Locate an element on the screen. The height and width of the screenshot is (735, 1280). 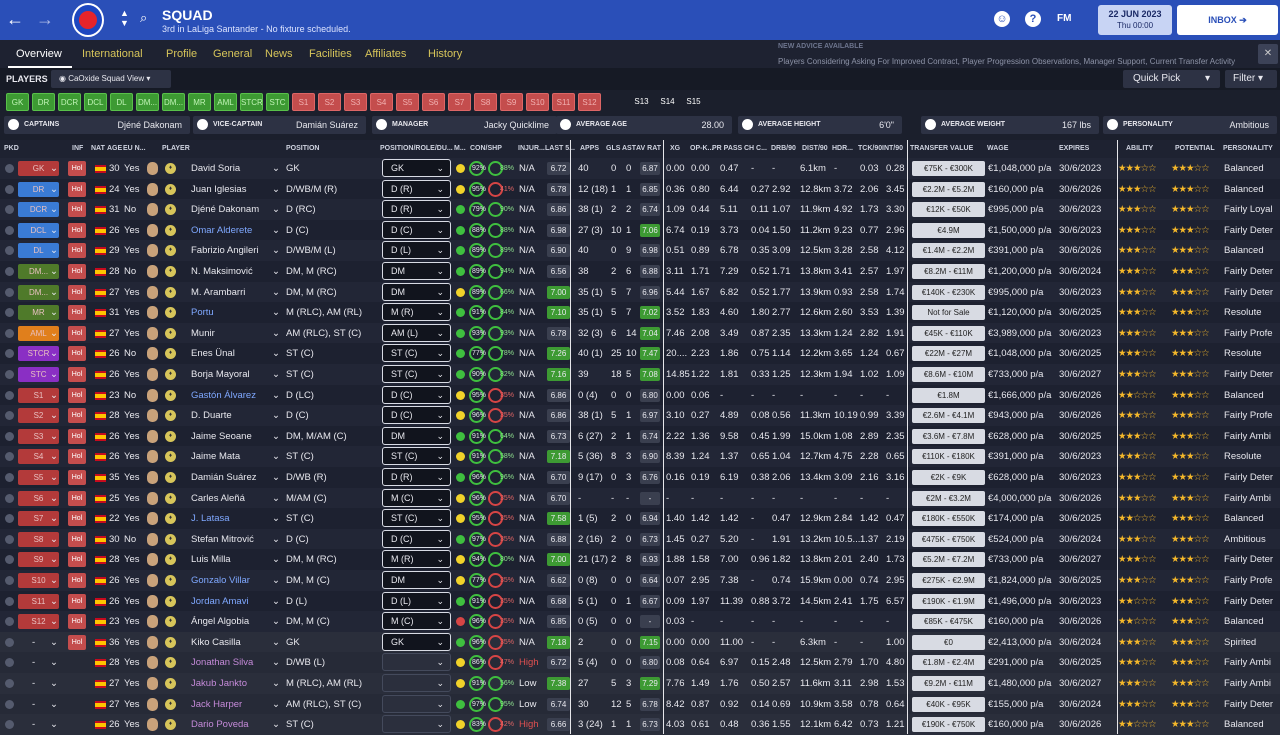
fm-menu: FM is located at coordinates (1064, 18).